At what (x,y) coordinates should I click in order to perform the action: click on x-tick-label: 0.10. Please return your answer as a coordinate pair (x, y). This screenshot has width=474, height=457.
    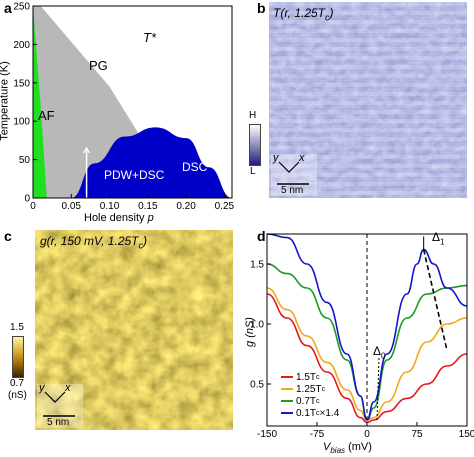
    Looking at the image, I should click on (110, 206).